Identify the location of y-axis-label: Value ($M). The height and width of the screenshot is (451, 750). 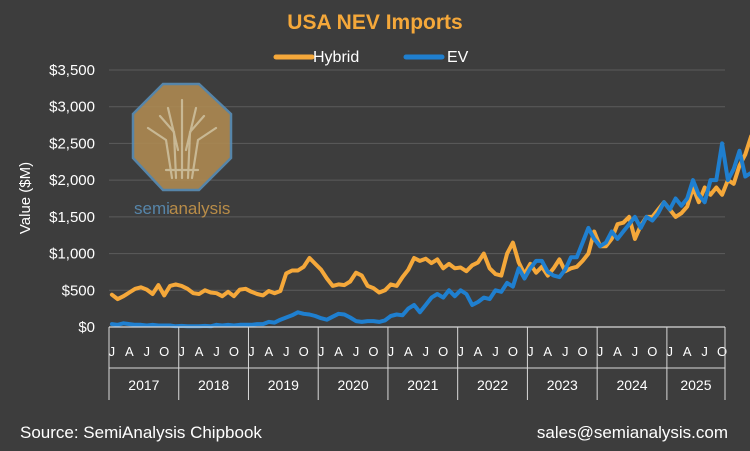
(25, 198).